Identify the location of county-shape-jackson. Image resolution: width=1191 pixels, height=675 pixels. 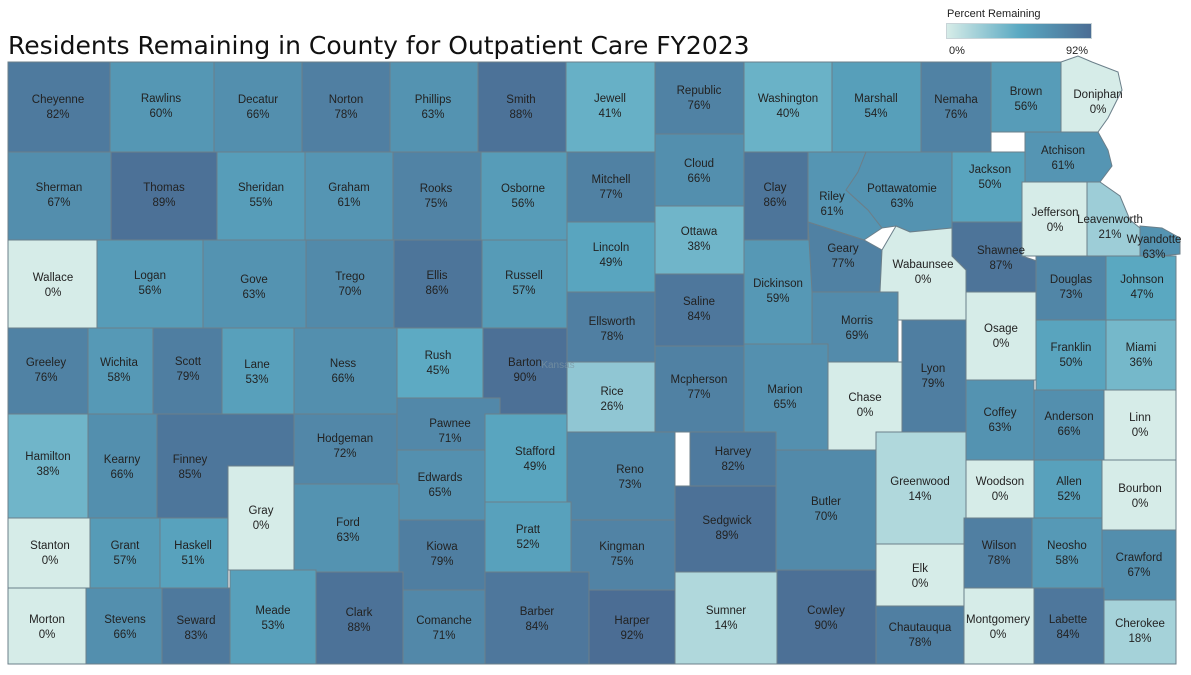
(988, 187).